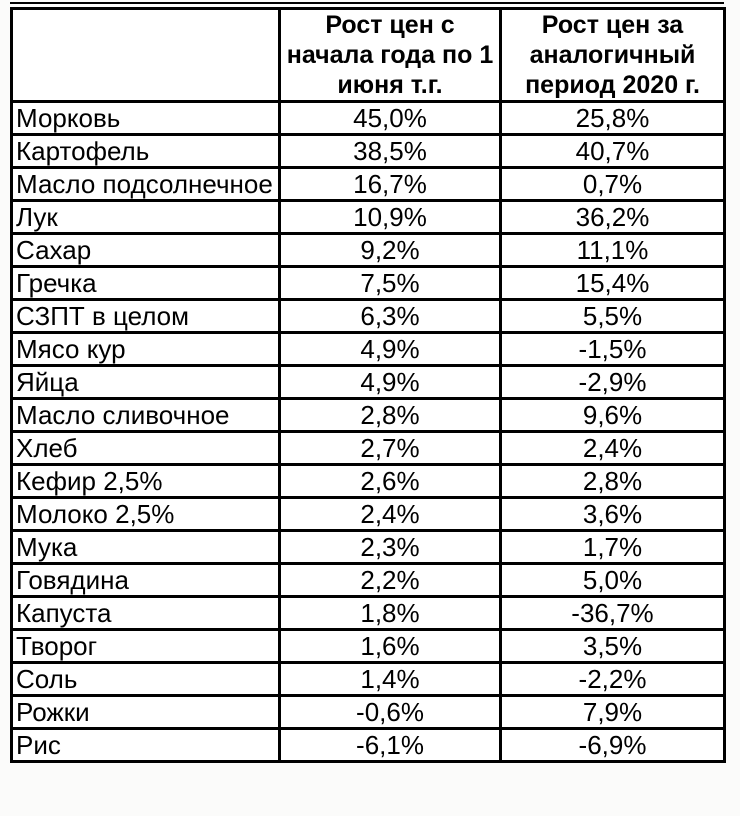 The image size is (740, 816). Describe the element at coordinates (145, 646) in the screenshot. I see `product-name-cell: Творог` at that location.